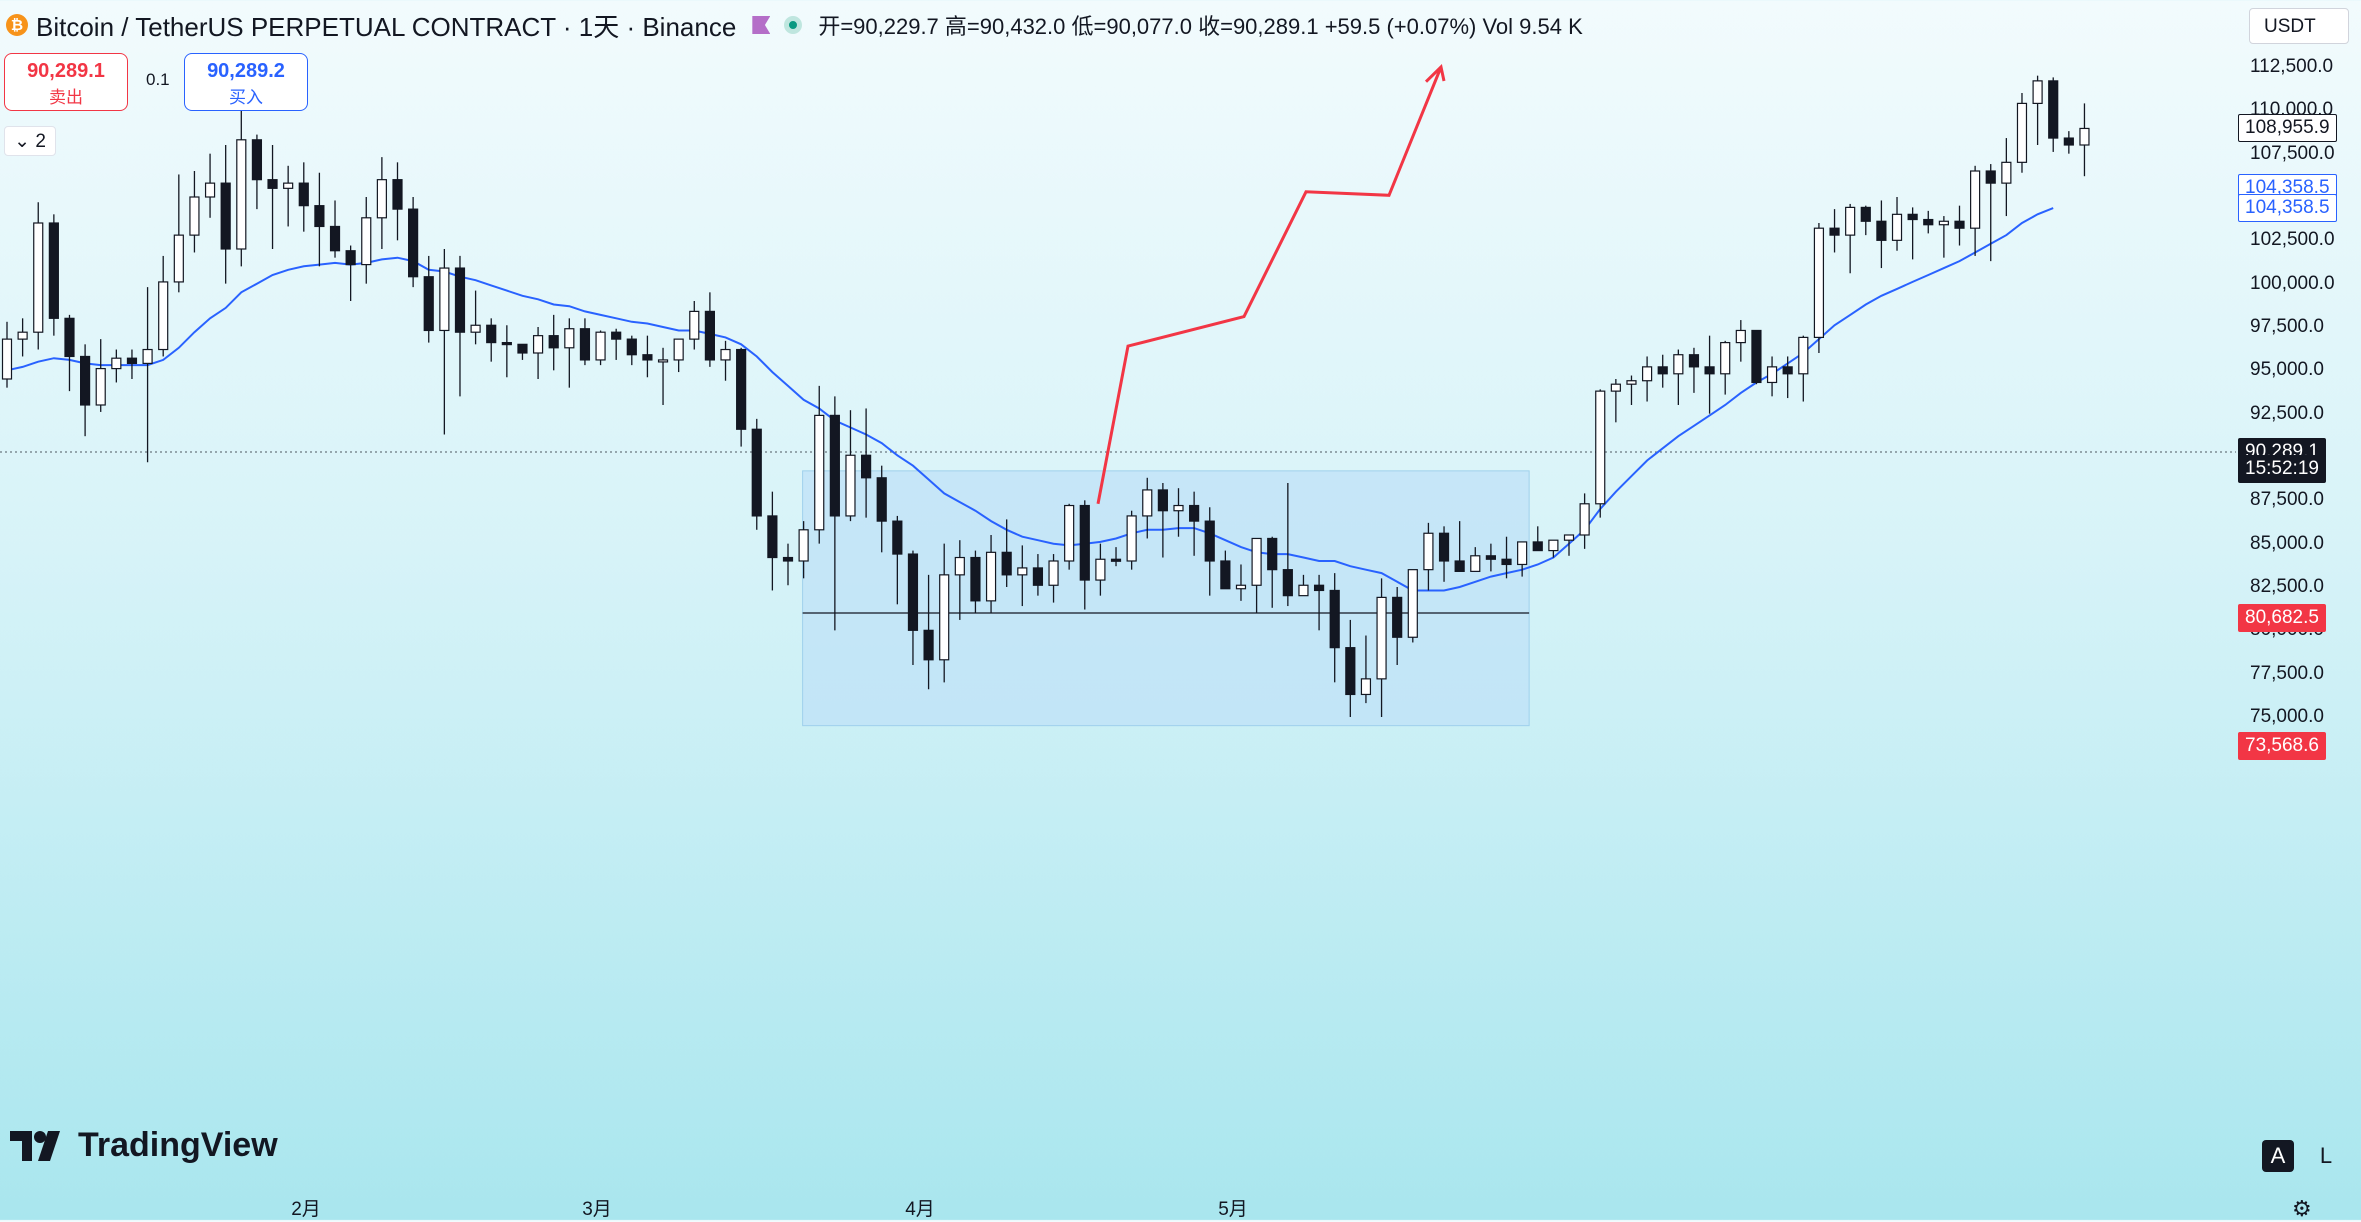 The height and width of the screenshot is (1222, 2361). What do you see at coordinates (158, 79) in the screenshot?
I see `spread-value: 0.1` at bounding box center [158, 79].